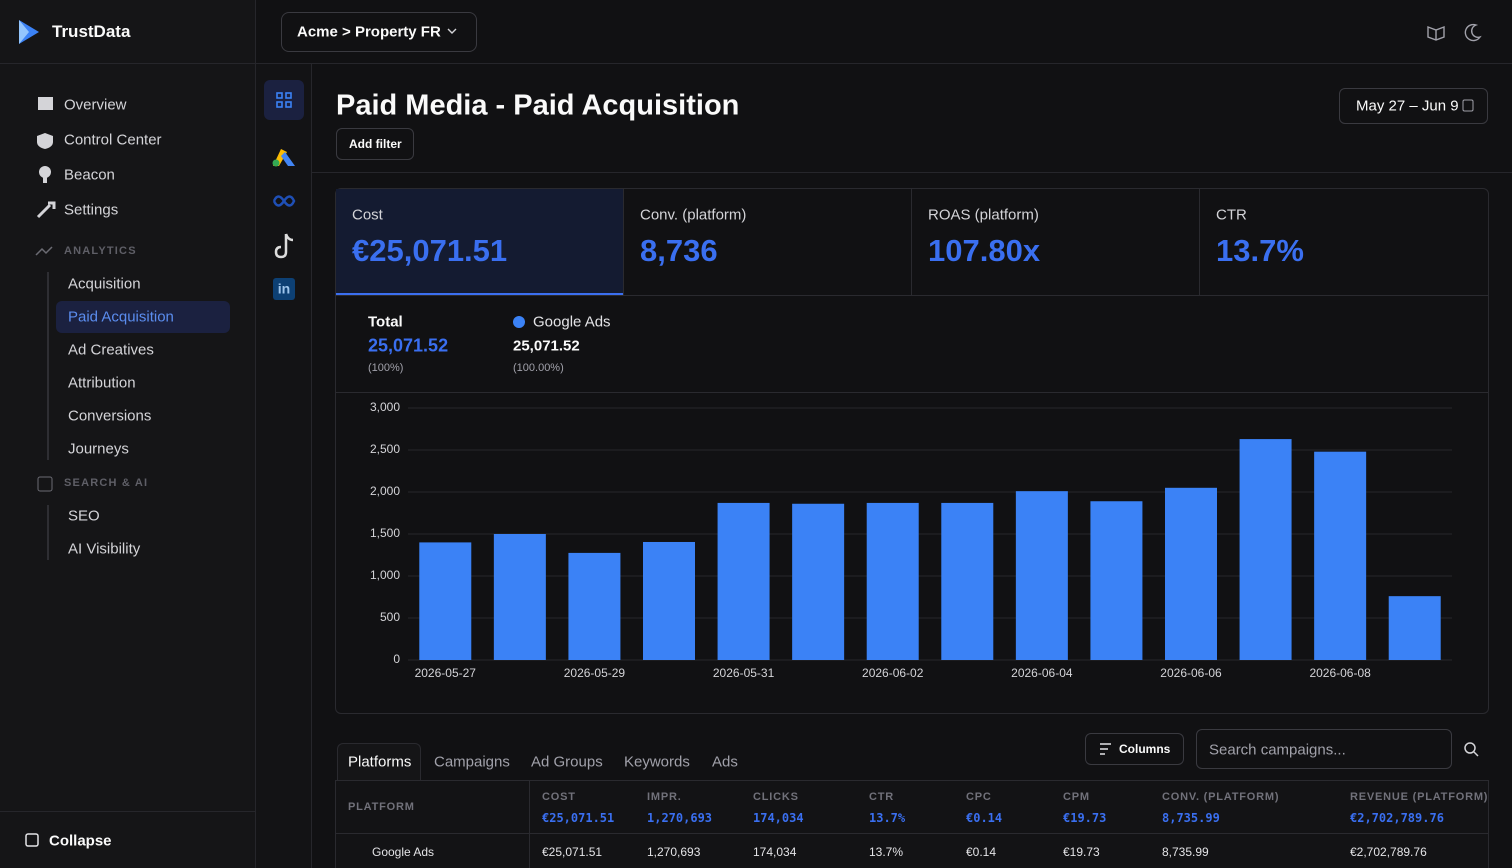 This screenshot has width=1512, height=868. I want to click on column-header: PLATFORM, so click(381, 807).